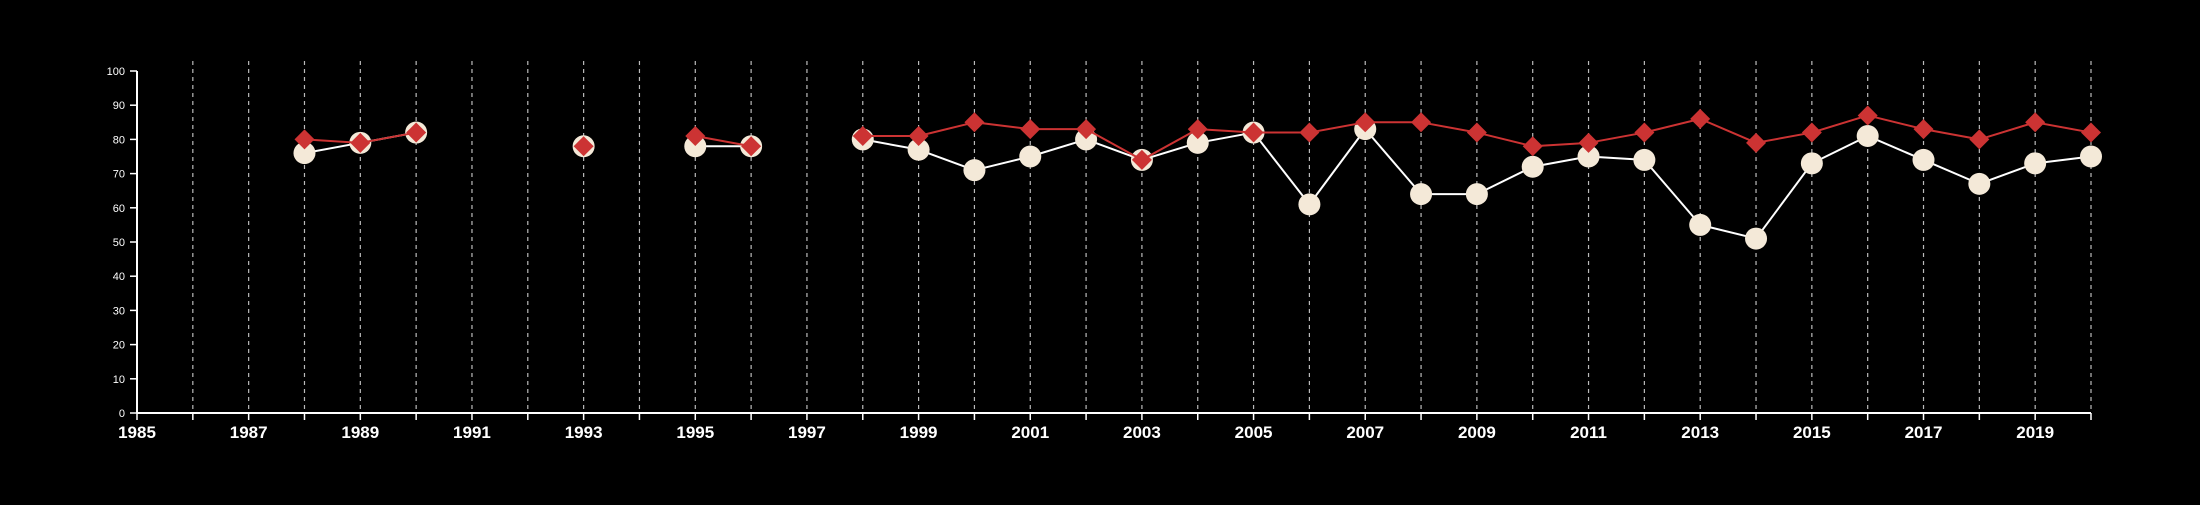  Describe the element at coordinates (1924, 432) in the screenshot. I see `x-tick-label: 2017` at that location.